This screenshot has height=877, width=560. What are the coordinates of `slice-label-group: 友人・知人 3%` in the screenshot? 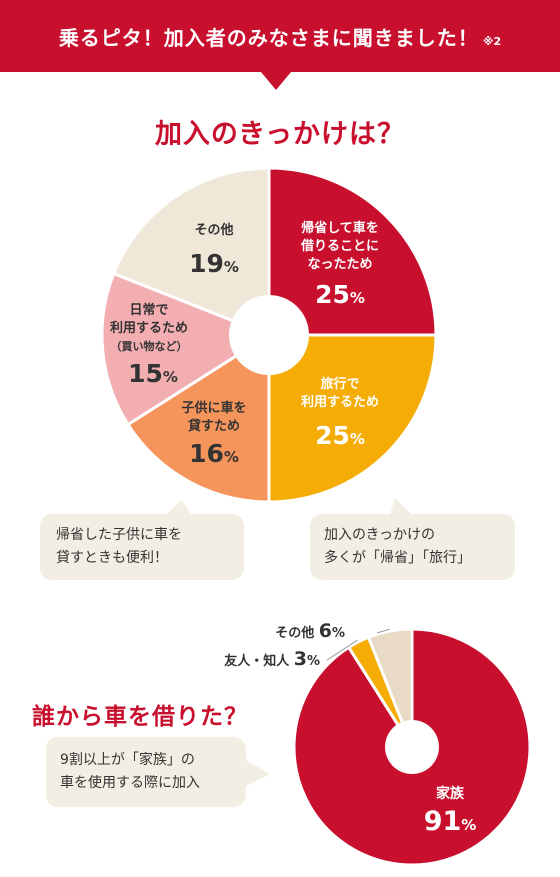 It's located at (272, 659).